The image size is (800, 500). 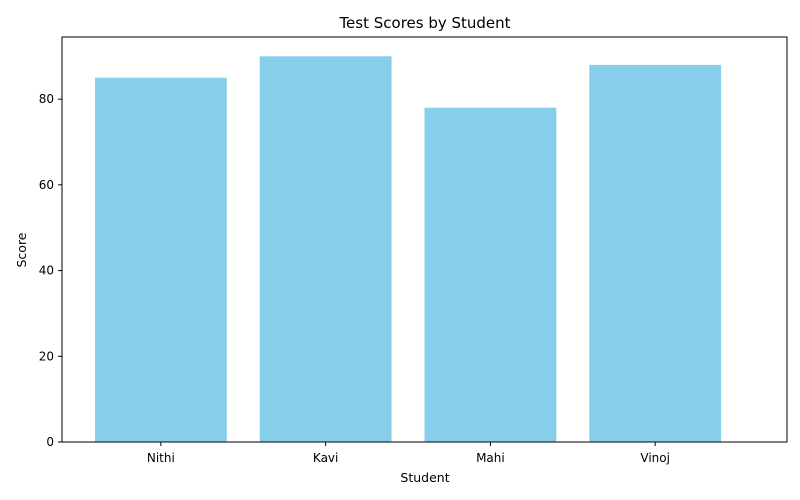 What do you see at coordinates (424, 23) in the screenshot?
I see `chart-title: Test Scores by Student` at bounding box center [424, 23].